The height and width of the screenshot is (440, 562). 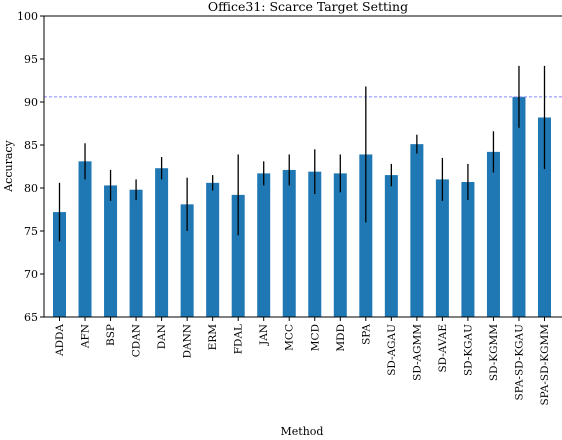 What do you see at coordinates (391, 246) in the screenshot?
I see `bar-sd-agau` at bounding box center [391, 246].